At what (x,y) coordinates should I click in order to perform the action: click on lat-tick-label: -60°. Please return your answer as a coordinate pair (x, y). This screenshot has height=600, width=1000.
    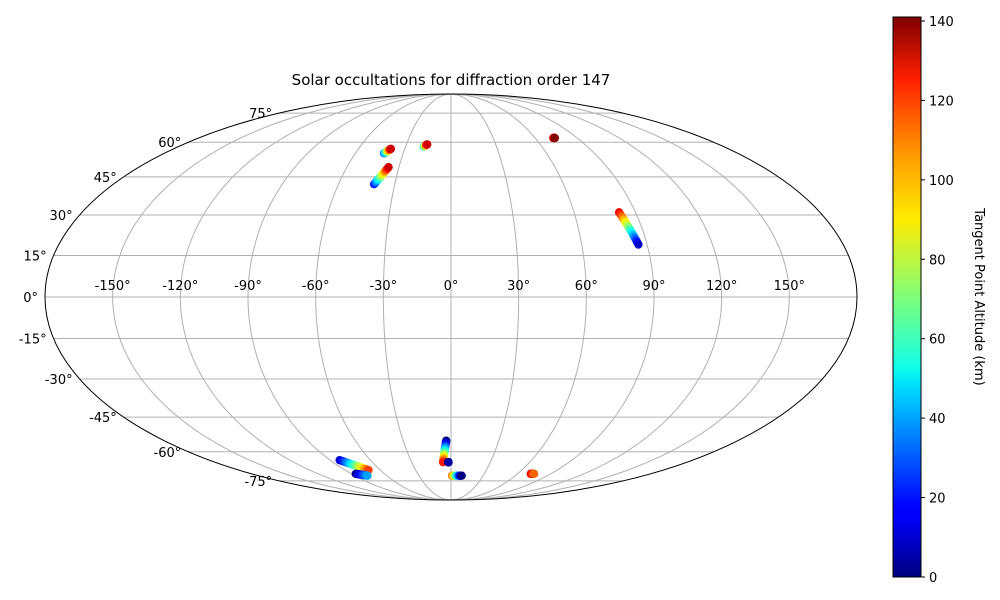
    Looking at the image, I should click on (168, 453).